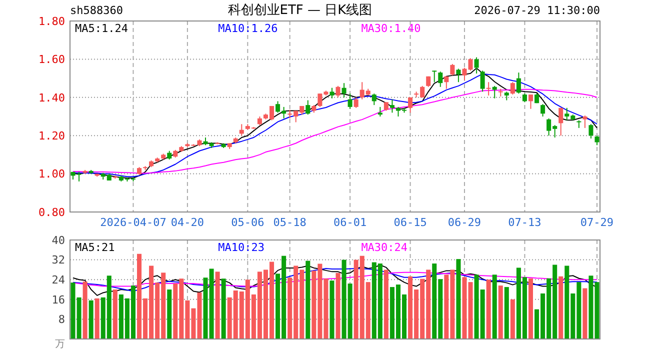 This screenshot has height=360, width=660. What do you see at coordinates (58, 240) in the screenshot?
I see `y-tick-label: 40` at bounding box center [58, 240].